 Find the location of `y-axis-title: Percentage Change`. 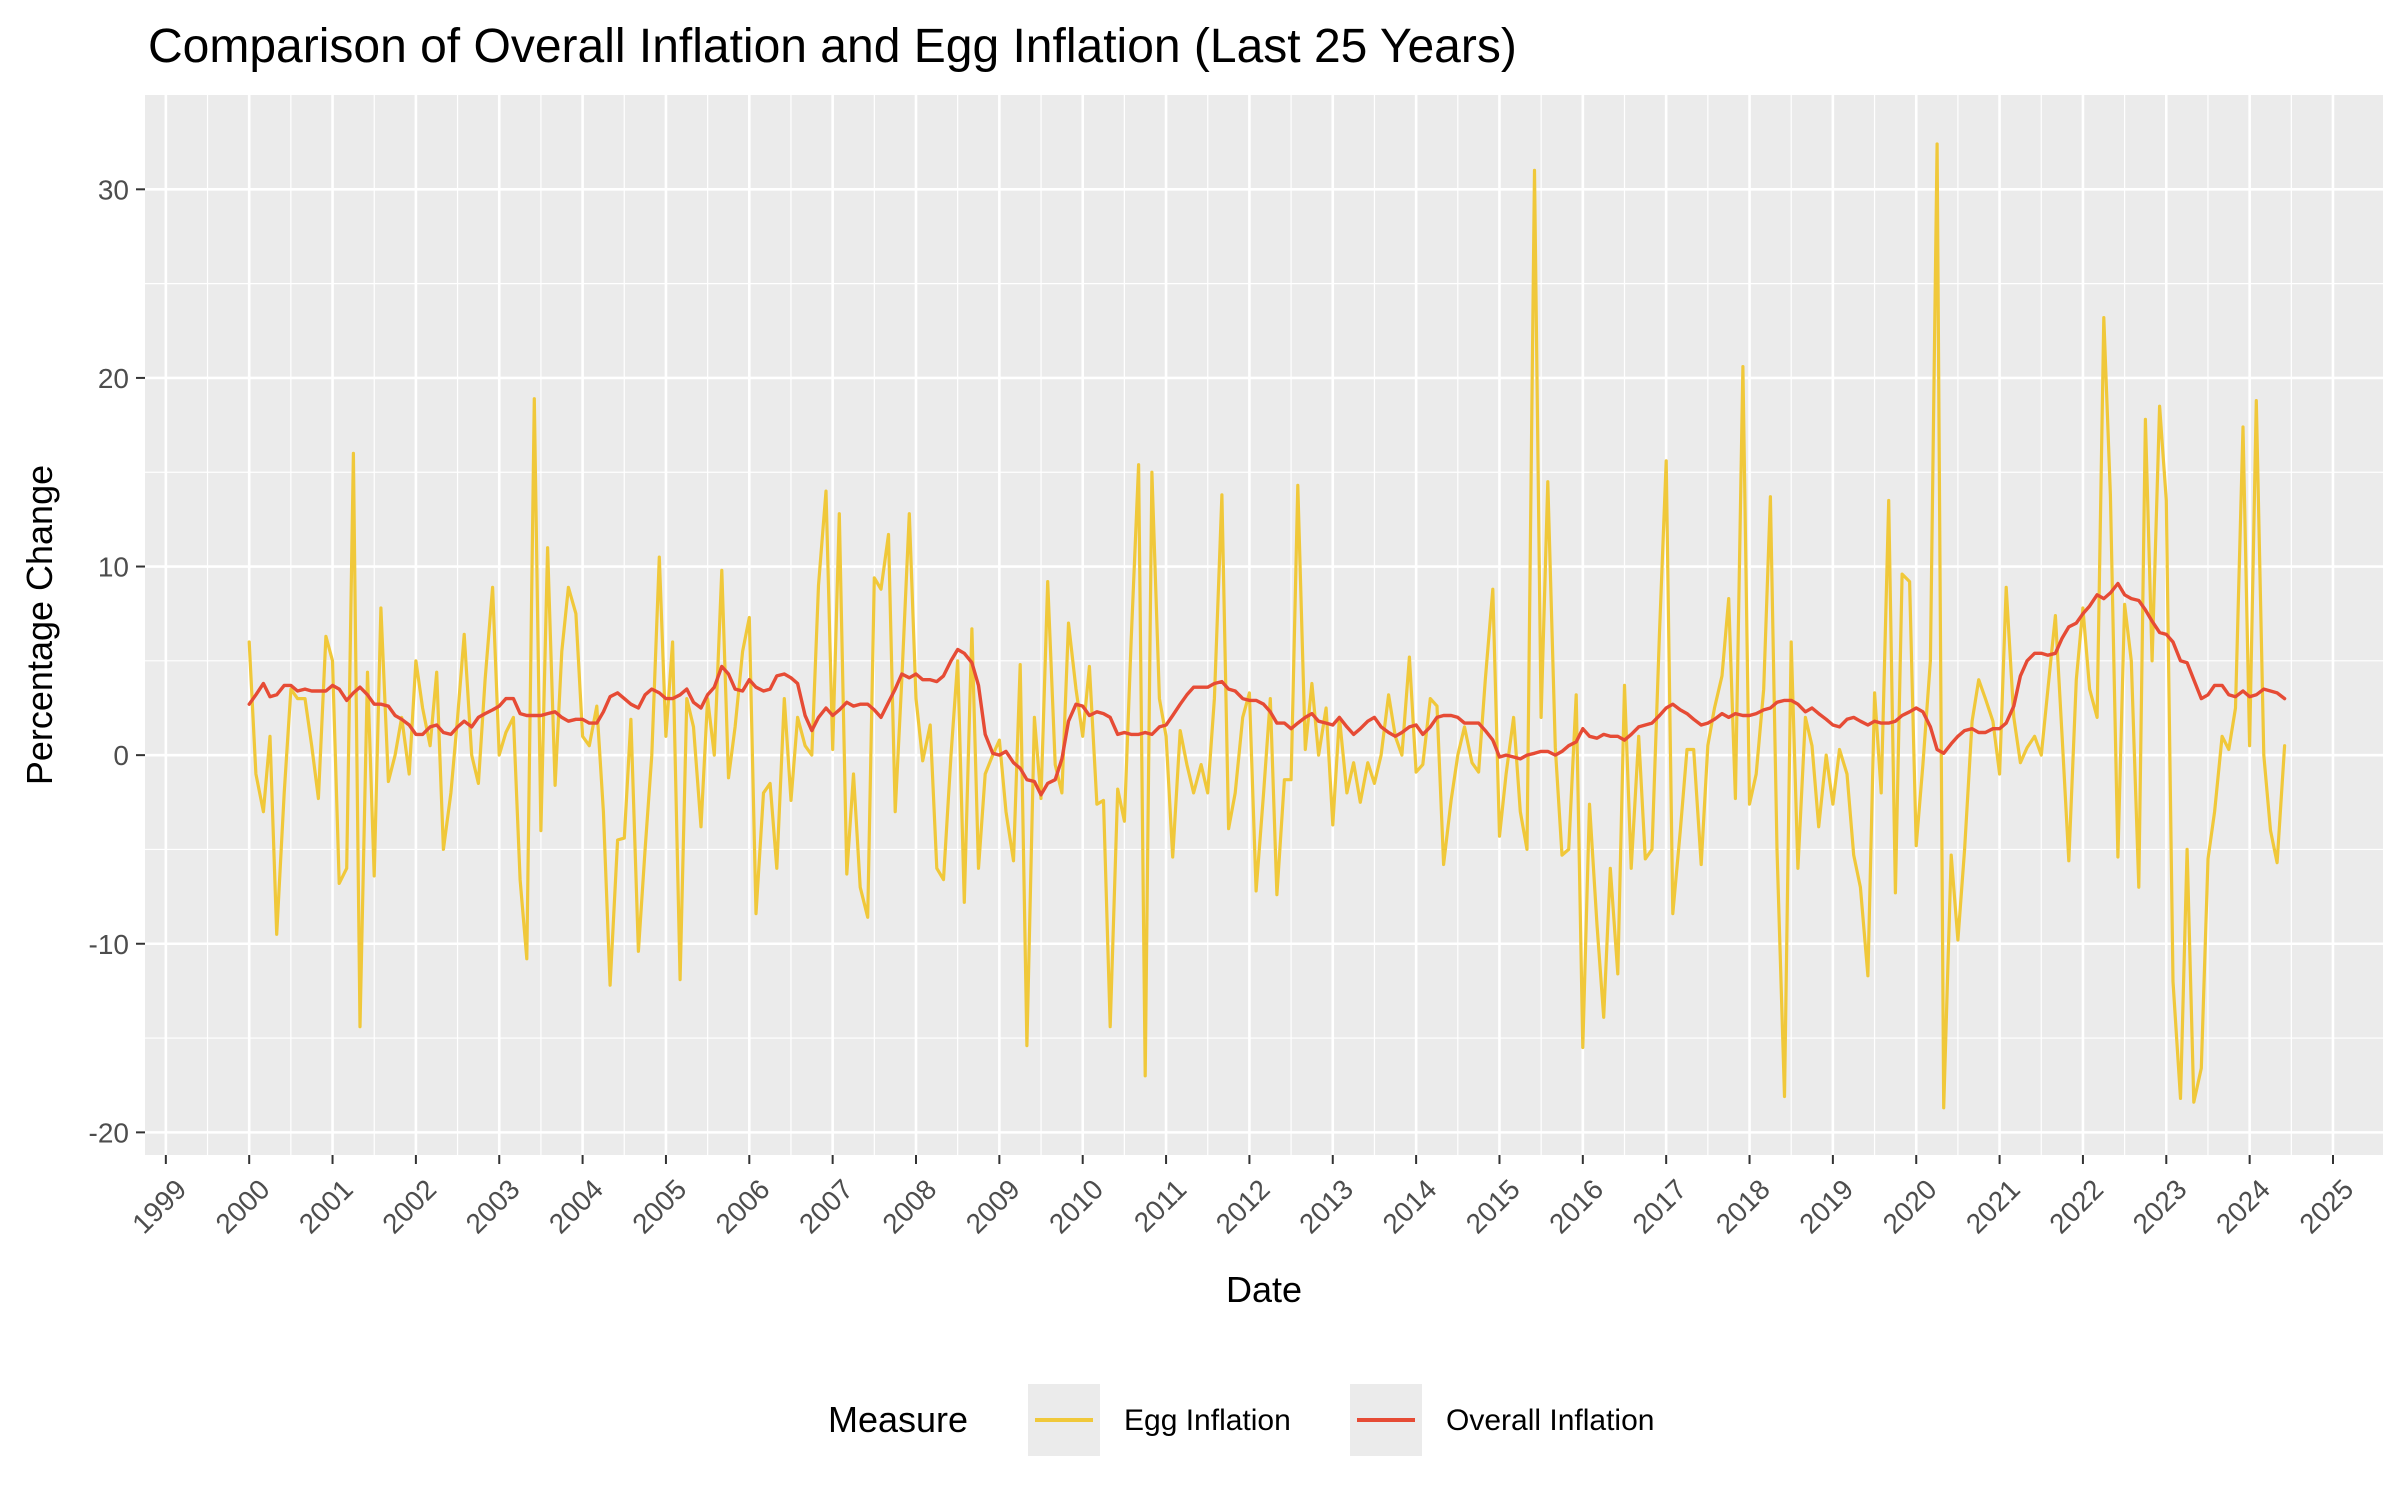

y-axis-title: Percentage Change is located at coordinates (39, 625).